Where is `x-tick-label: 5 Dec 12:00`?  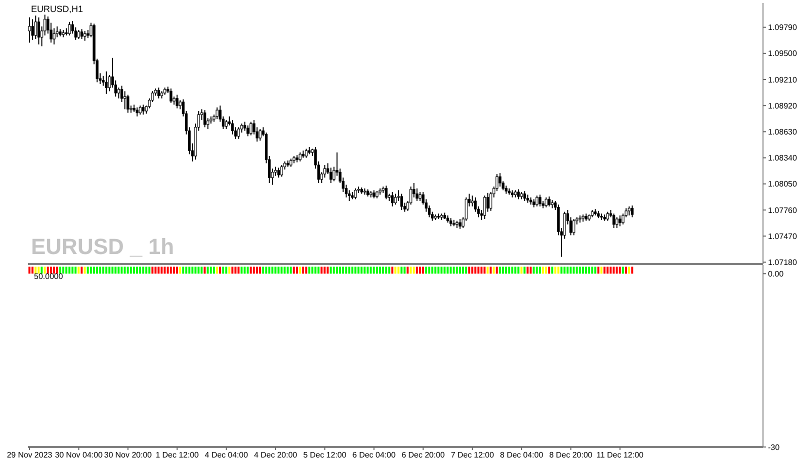
x-tick-label: 5 Dec 12:00 is located at coordinates (325, 455).